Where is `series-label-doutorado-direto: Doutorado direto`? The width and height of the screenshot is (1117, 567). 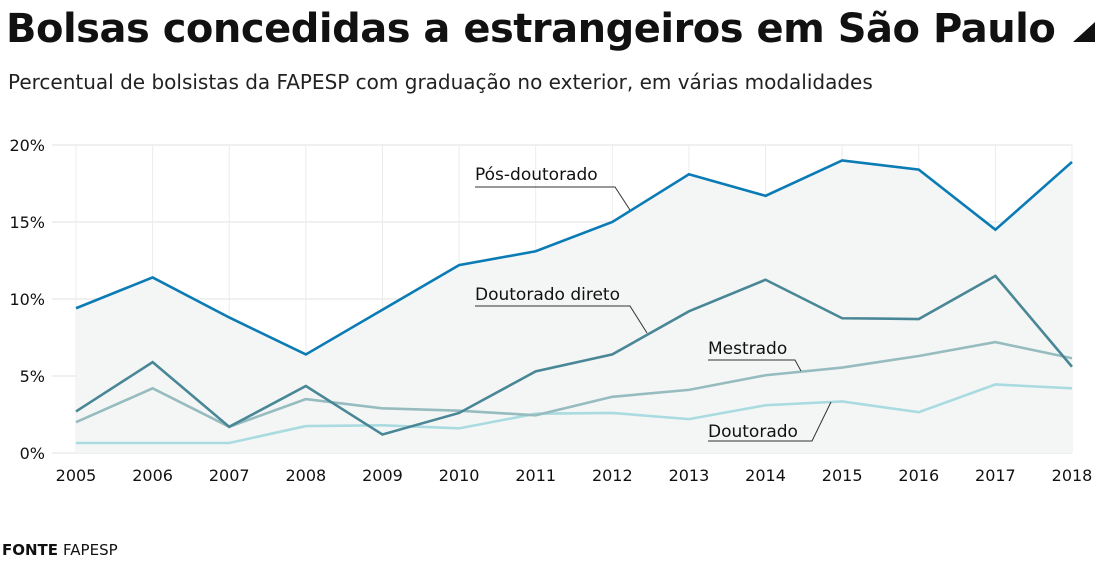 series-label-doutorado-direto: Doutorado direto is located at coordinates (547, 295).